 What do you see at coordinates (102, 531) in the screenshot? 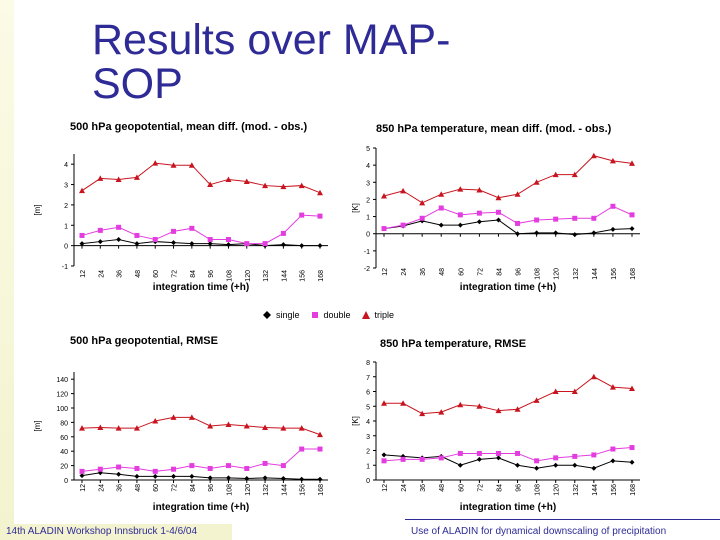
I see `footer-left-text: 14th ALADIN Workshop Innsbruck 1-4/6/04` at bounding box center [102, 531].